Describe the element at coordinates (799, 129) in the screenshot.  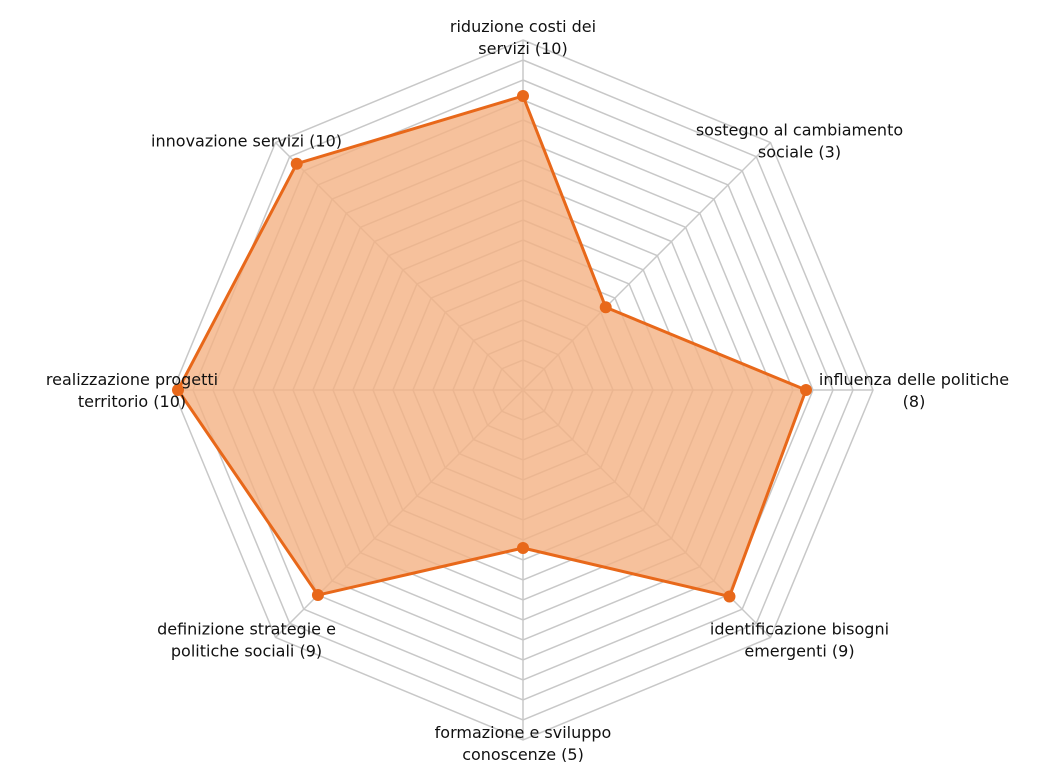
I see `axis-label-line: sostegno al cambiamento` at that location.